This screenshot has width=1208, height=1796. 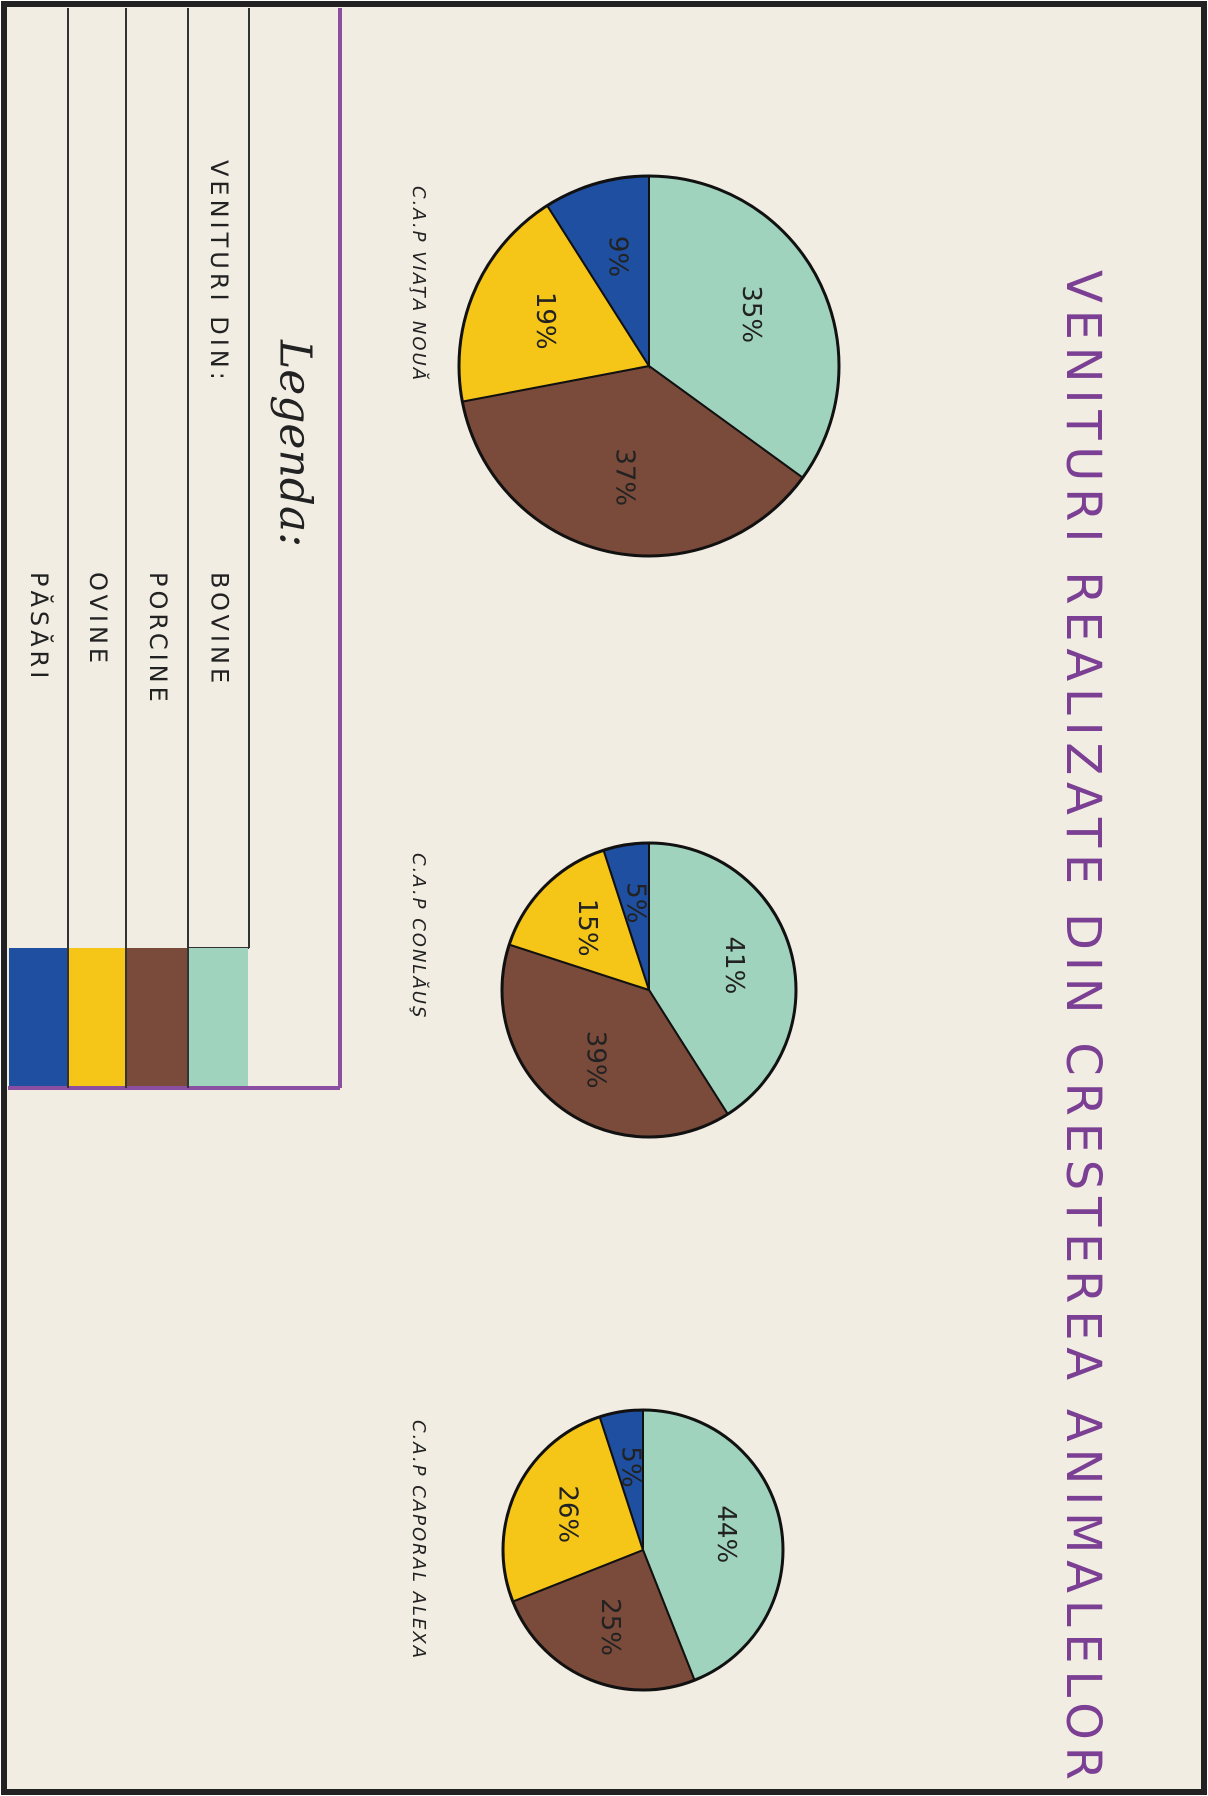 I want to click on value-label: 15%, so click(x=587, y=928).